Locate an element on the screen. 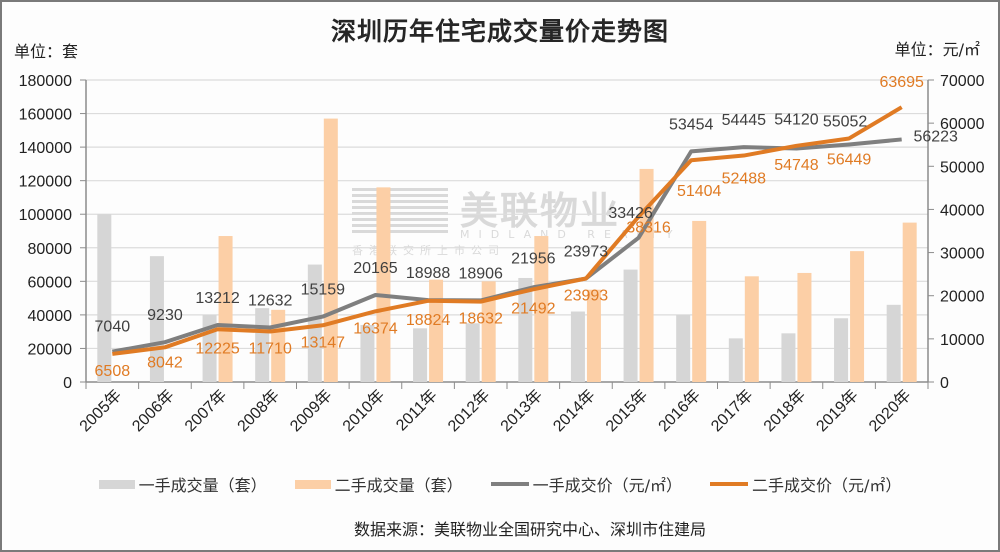 This screenshot has height=552, width=1000. data-label-second-price: 52488 is located at coordinates (744, 179).